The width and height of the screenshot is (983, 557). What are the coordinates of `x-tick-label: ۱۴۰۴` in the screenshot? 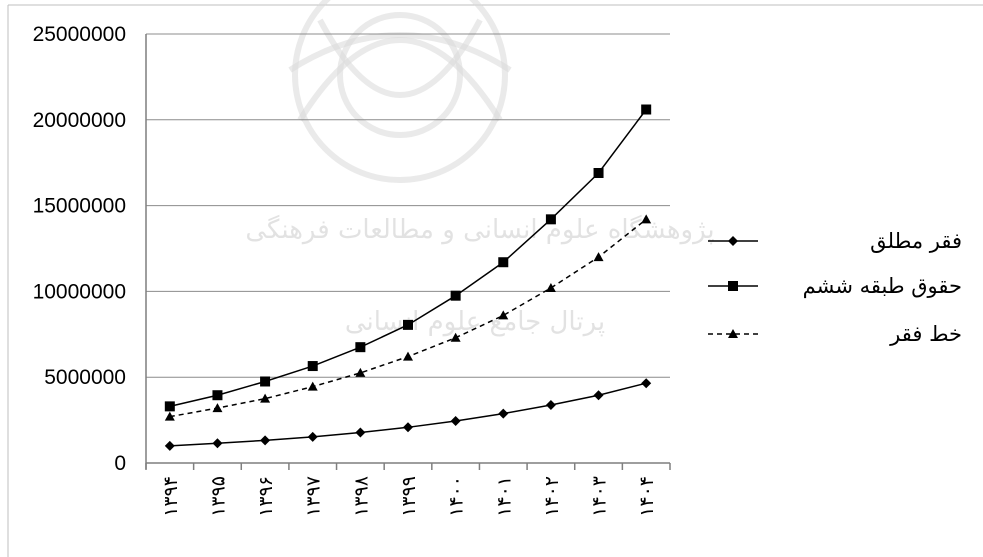 It's located at (647, 496).